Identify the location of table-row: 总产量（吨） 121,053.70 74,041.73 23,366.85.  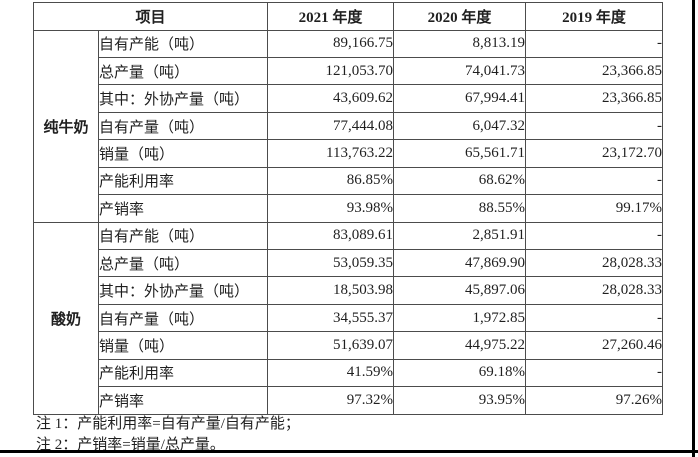
(348, 71).